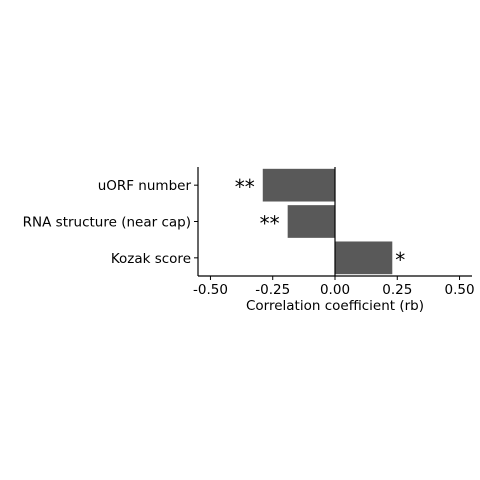 The width and height of the screenshot is (480, 480). I want to click on category-label: Kozak score, so click(151, 259).